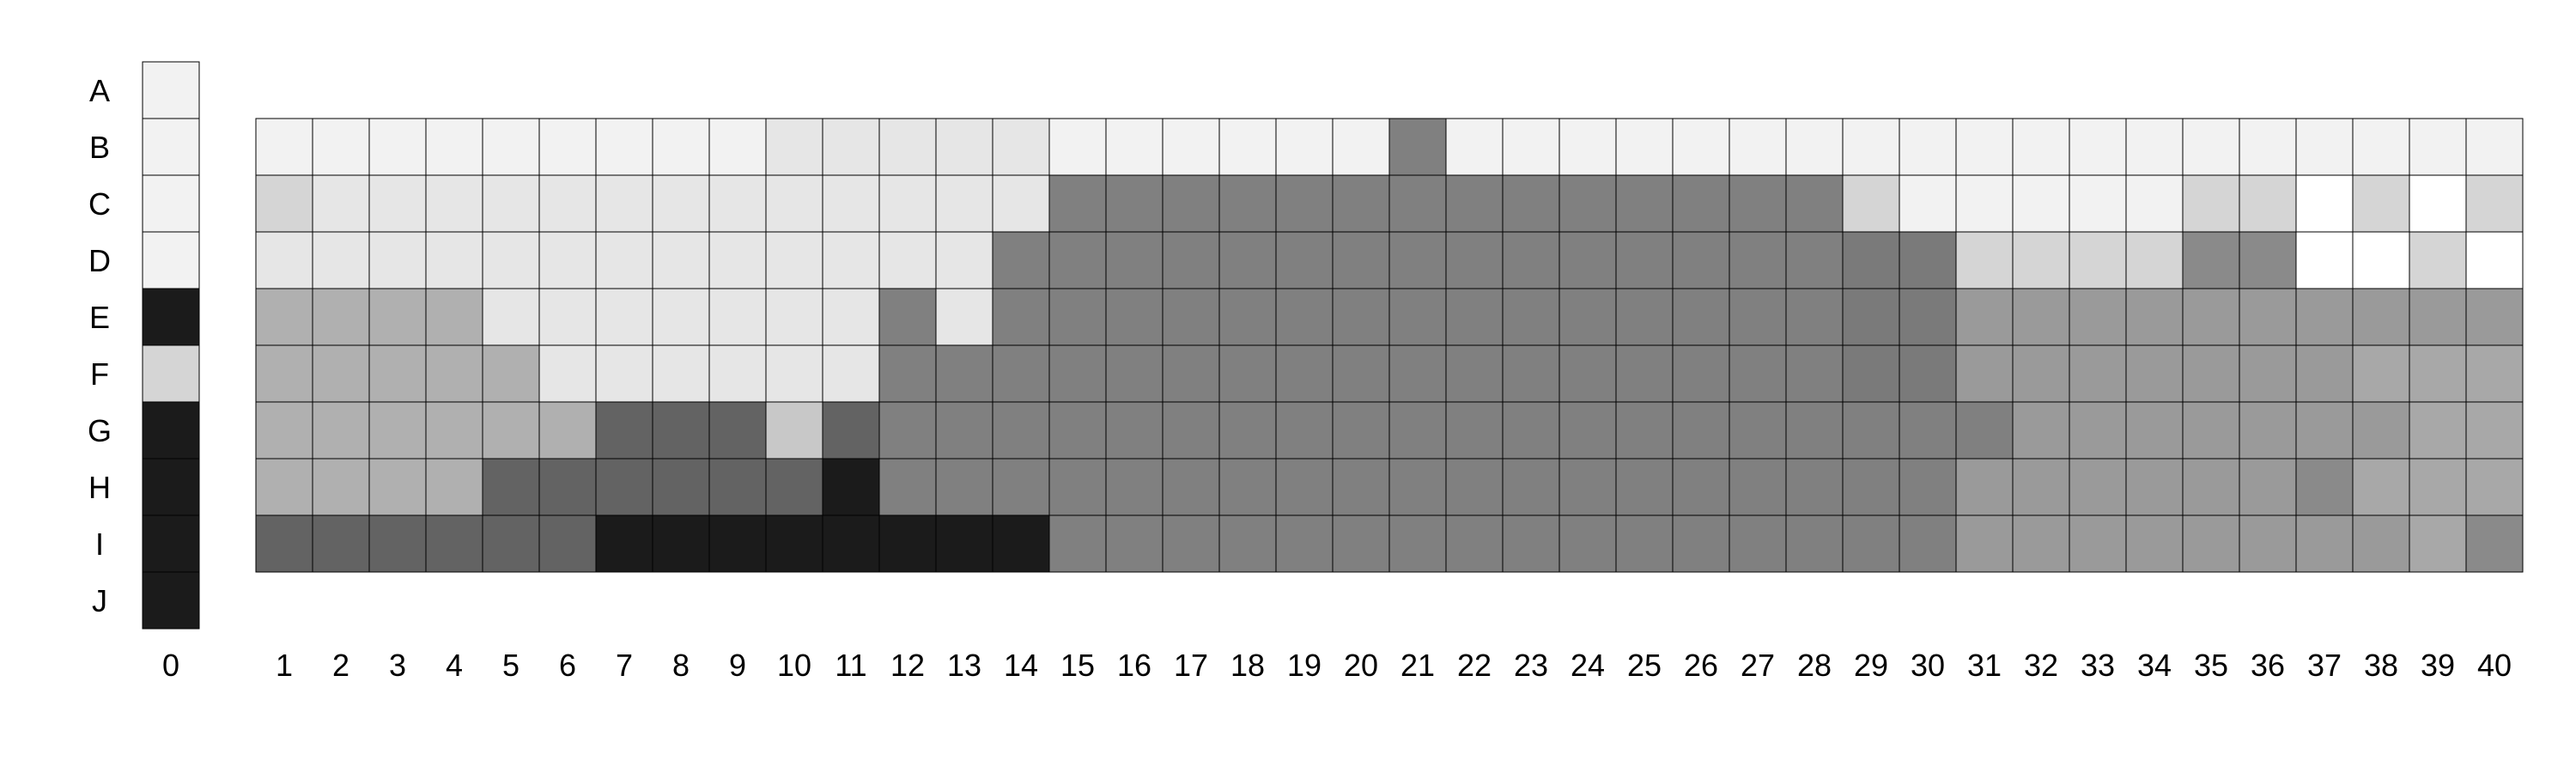 The height and width of the screenshot is (773, 2576). What do you see at coordinates (794, 665) in the screenshot?
I see `column-label-10: 10` at bounding box center [794, 665].